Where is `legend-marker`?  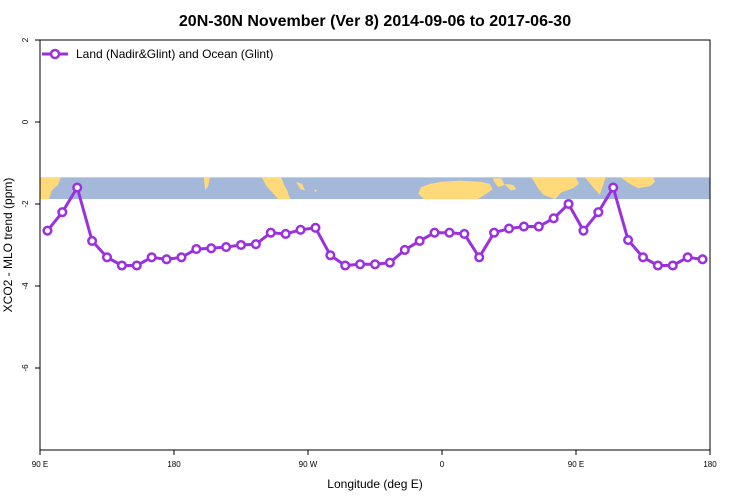
legend-marker is located at coordinates (55, 54).